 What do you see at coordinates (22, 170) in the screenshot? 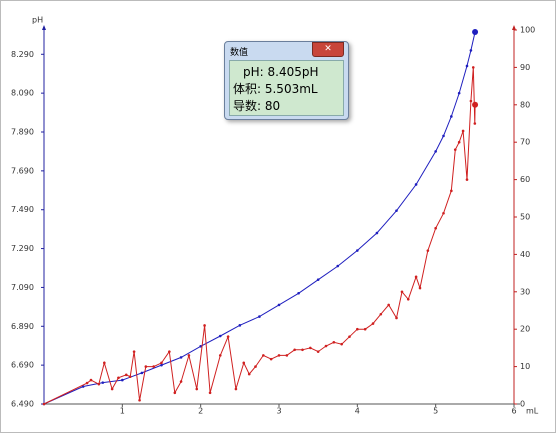
I see `y-tick-label: 7.690` at bounding box center [22, 170].